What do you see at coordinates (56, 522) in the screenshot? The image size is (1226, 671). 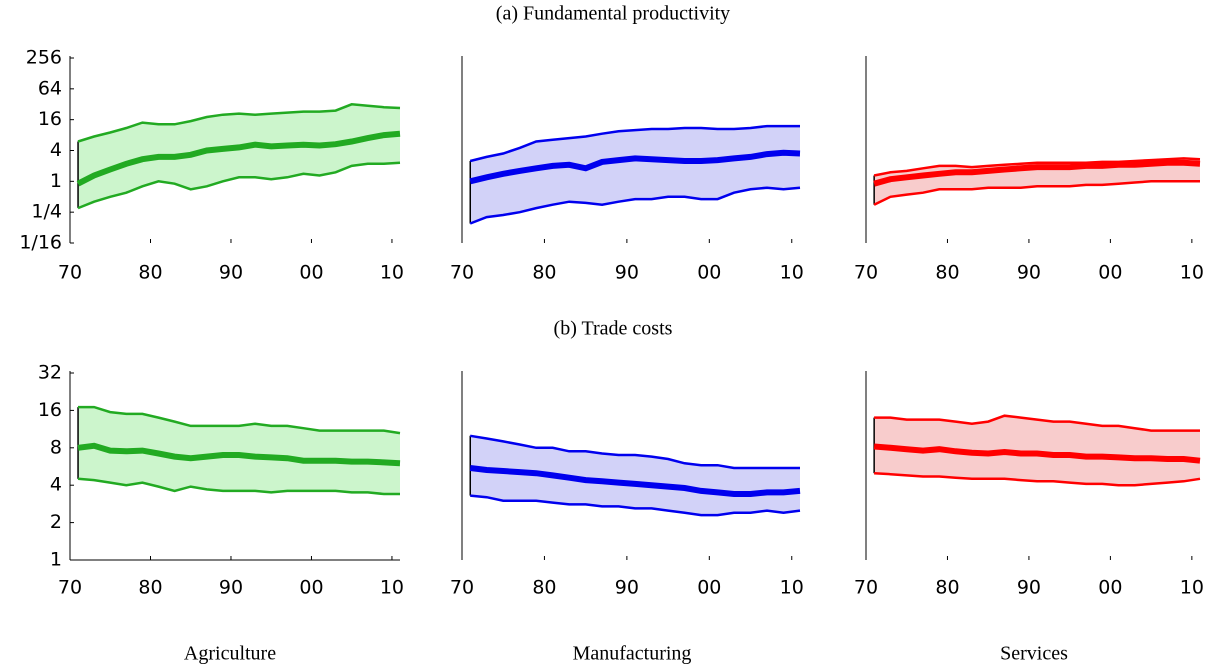 I see `y-tick-label: 2` at bounding box center [56, 522].